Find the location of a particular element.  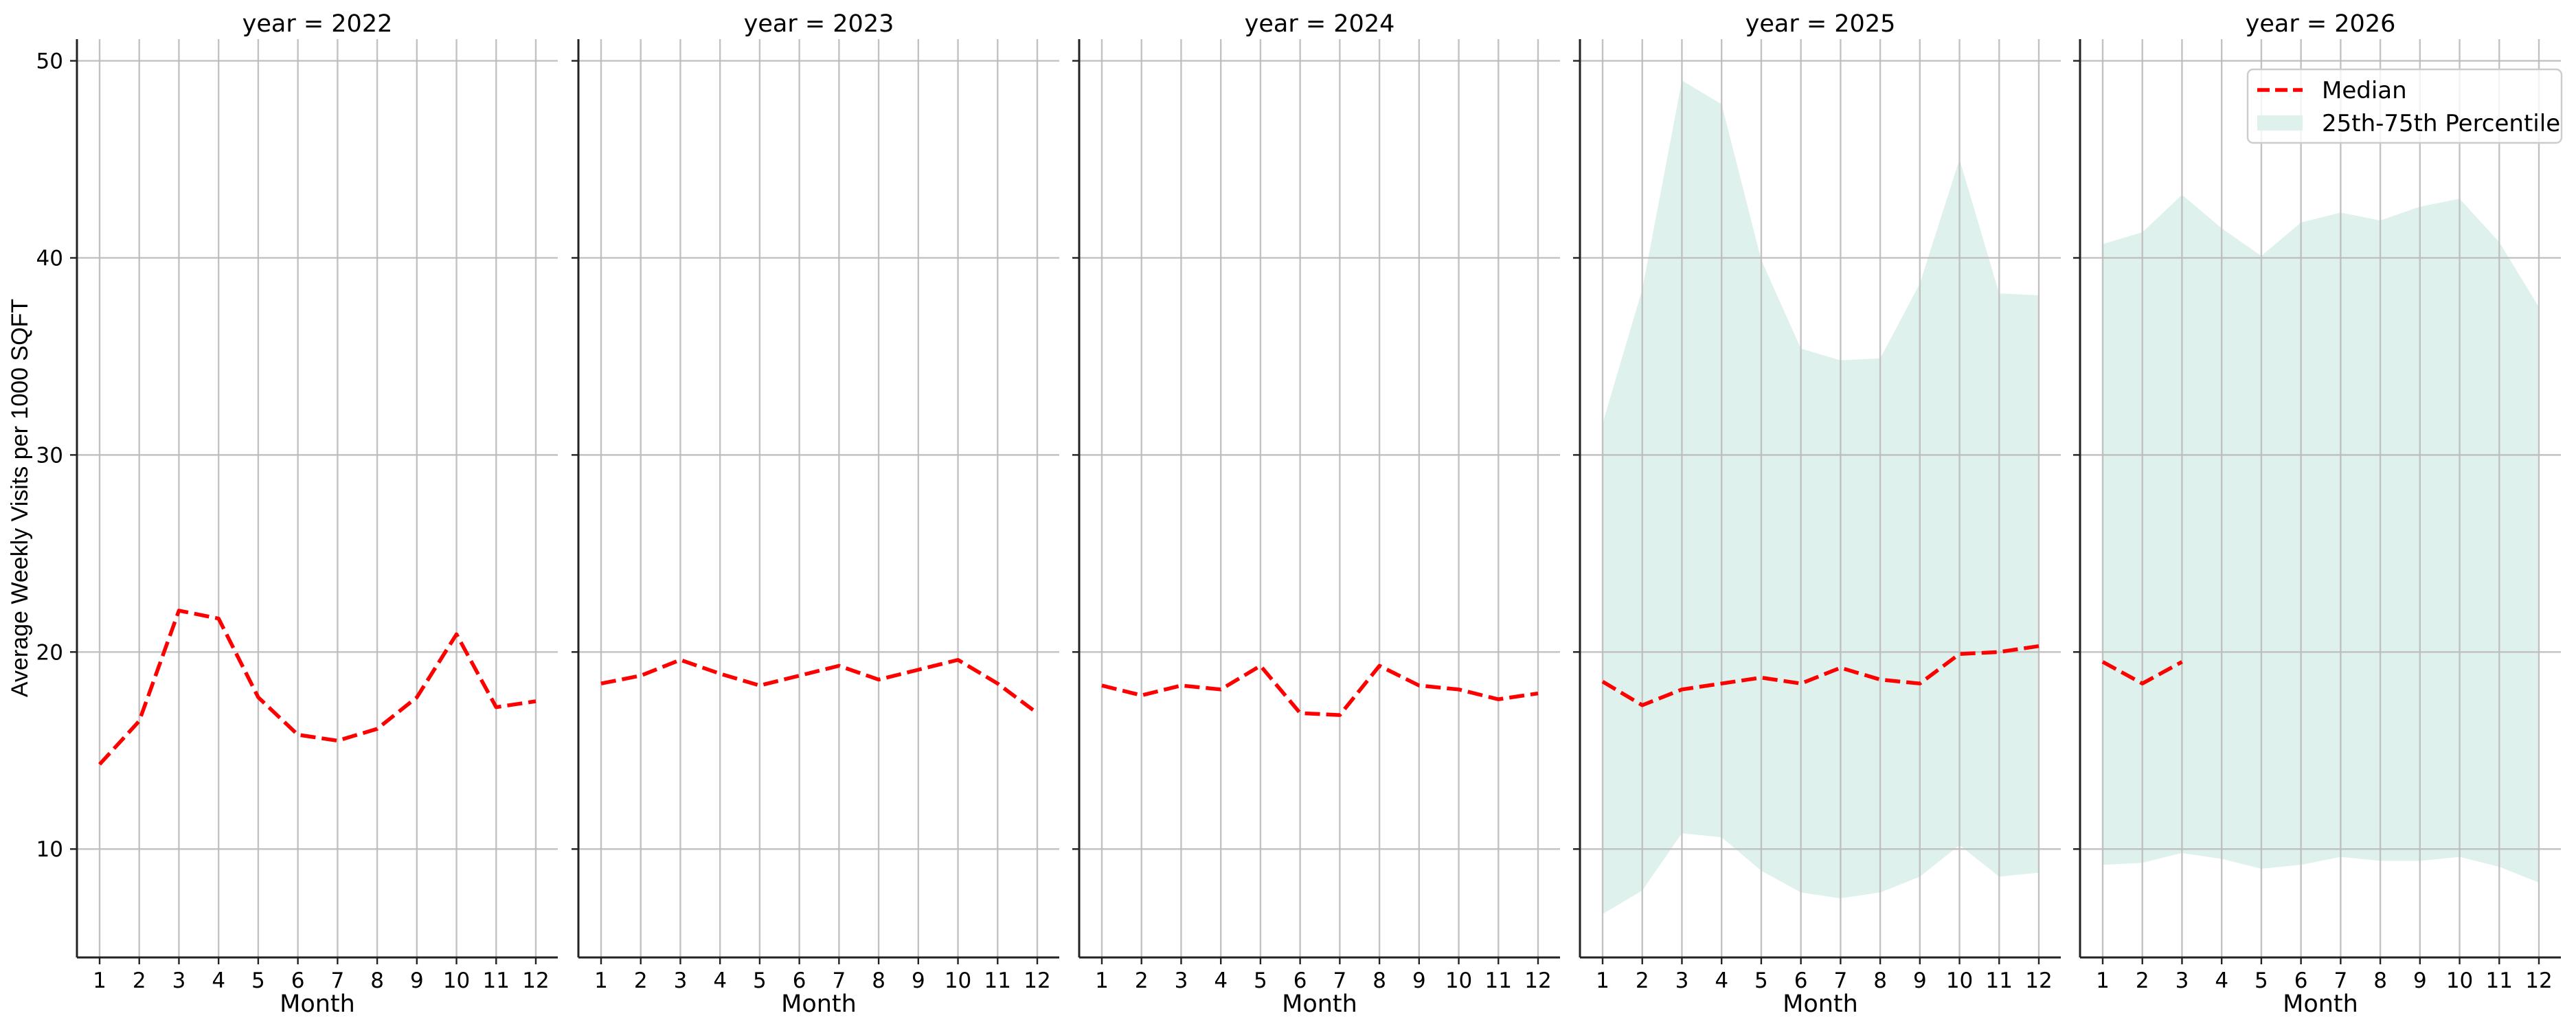

y-tick-label: 30 is located at coordinates (49, 456).